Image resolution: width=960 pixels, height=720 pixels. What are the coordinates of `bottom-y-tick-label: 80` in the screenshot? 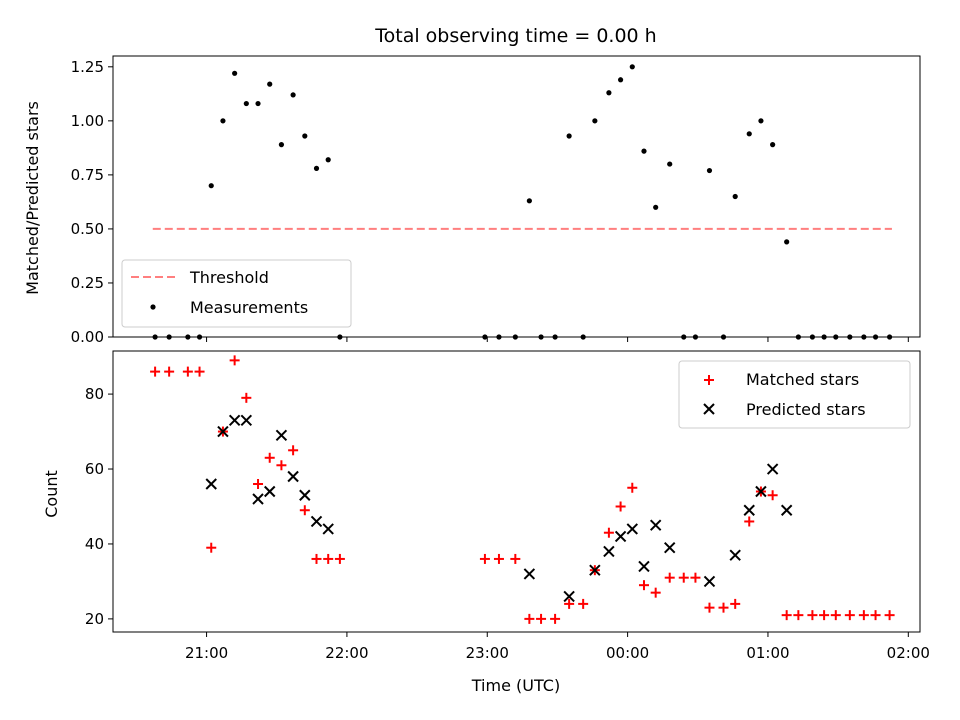 It's located at (94, 394).